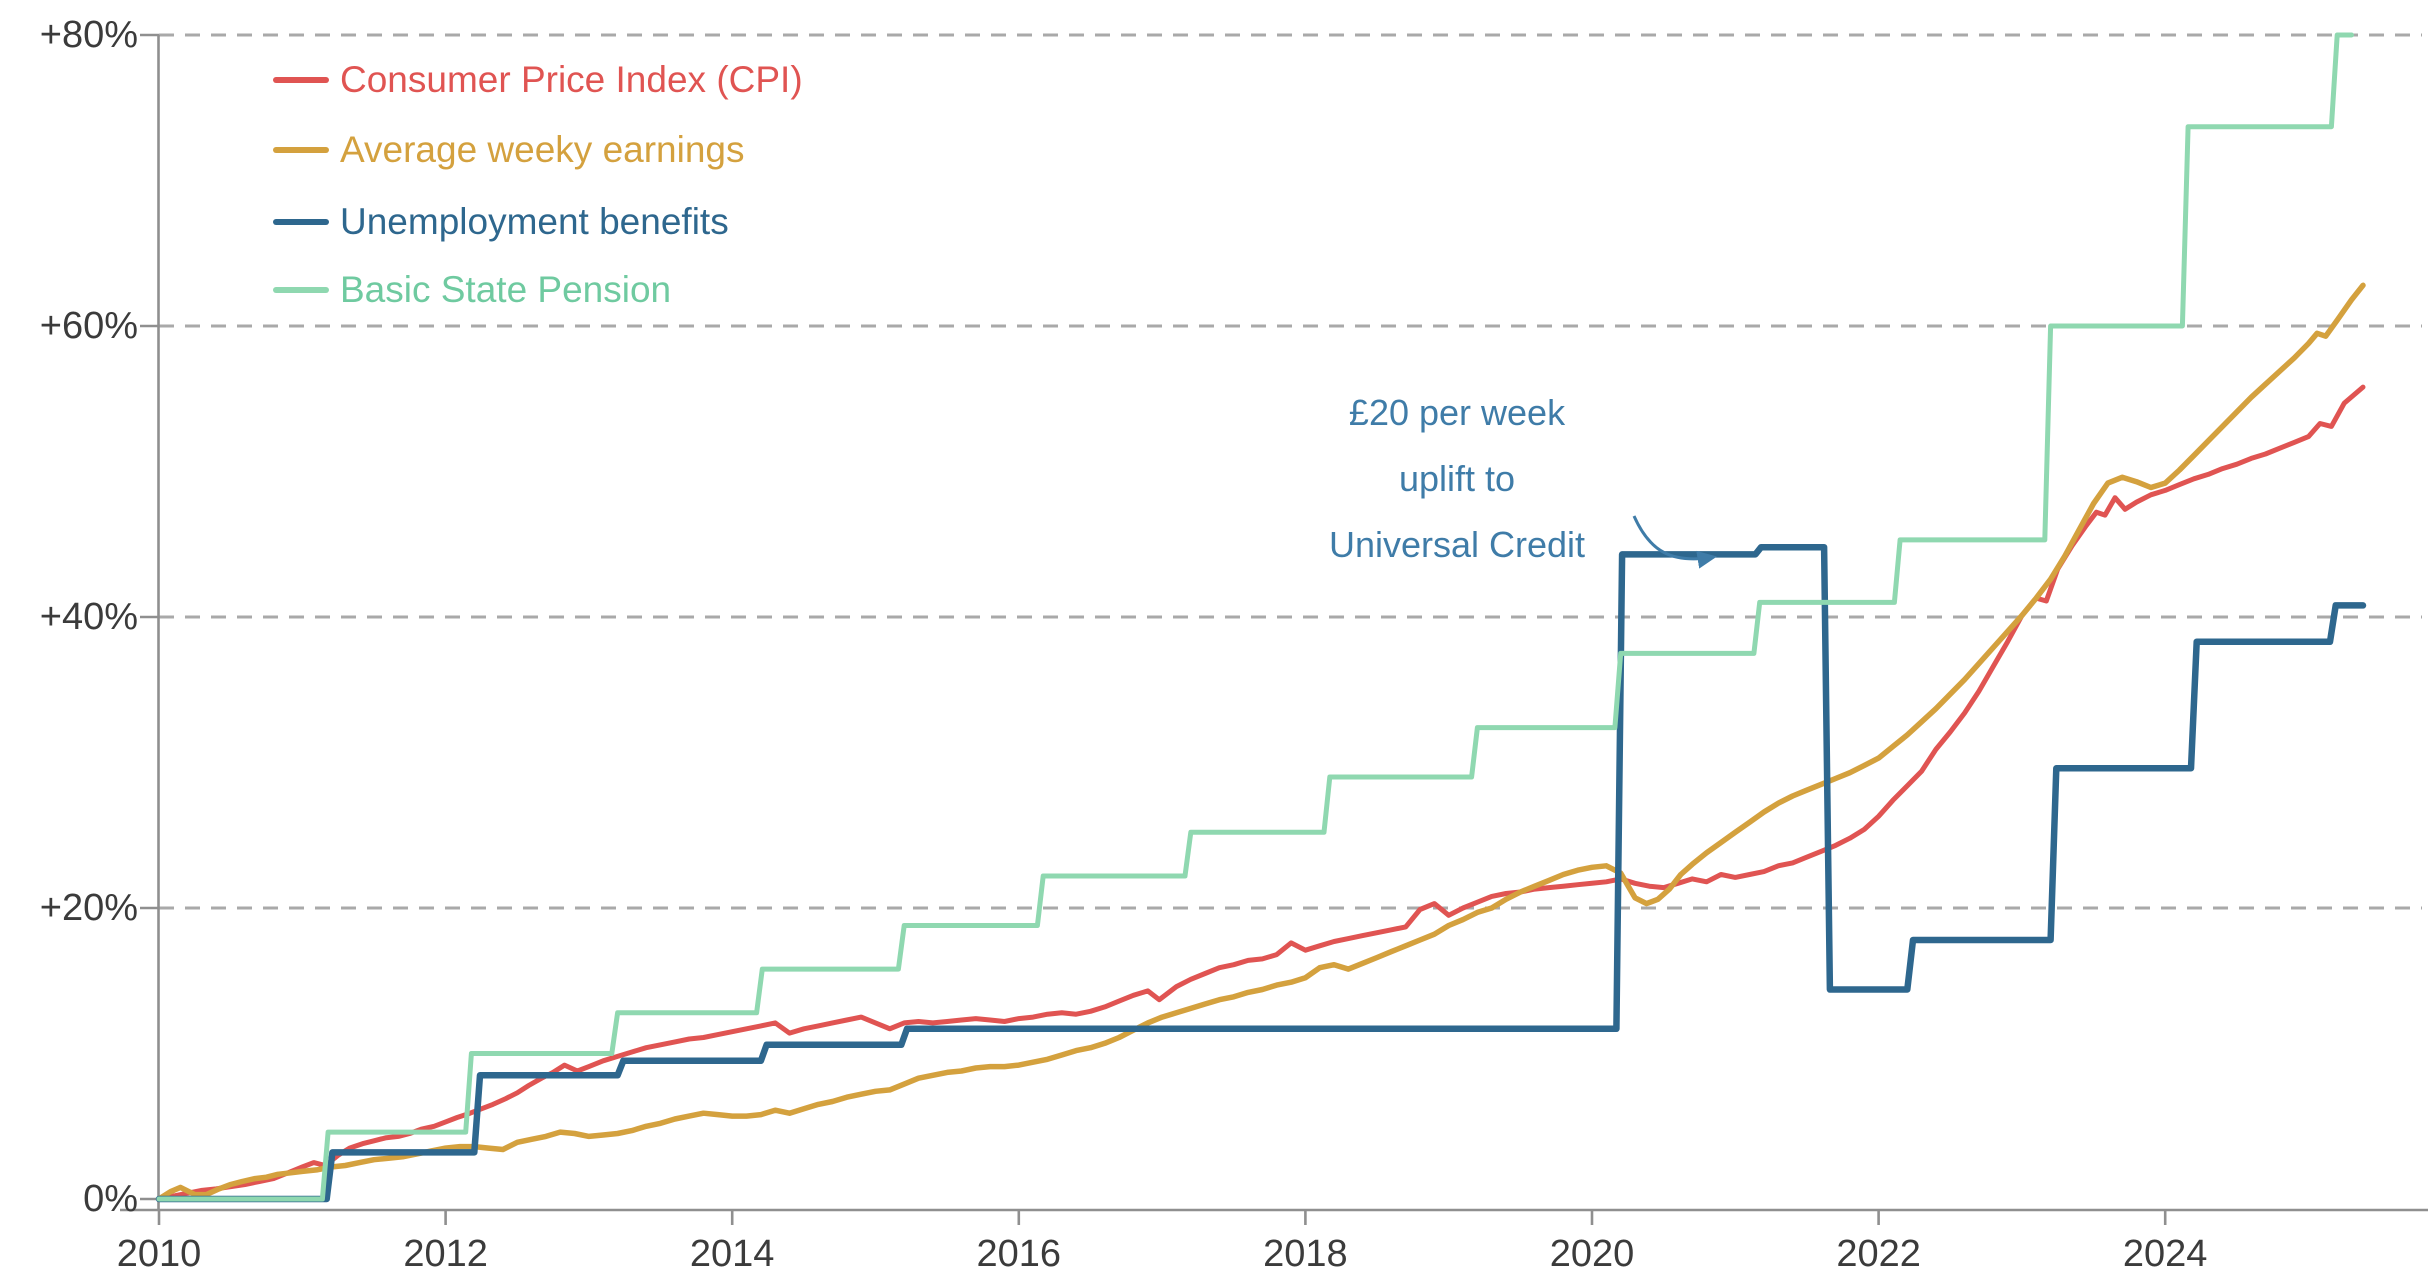 This screenshot has height=1288, width=2428. I want to click on annotation-line-2: uplift to, so click(1457, 478).